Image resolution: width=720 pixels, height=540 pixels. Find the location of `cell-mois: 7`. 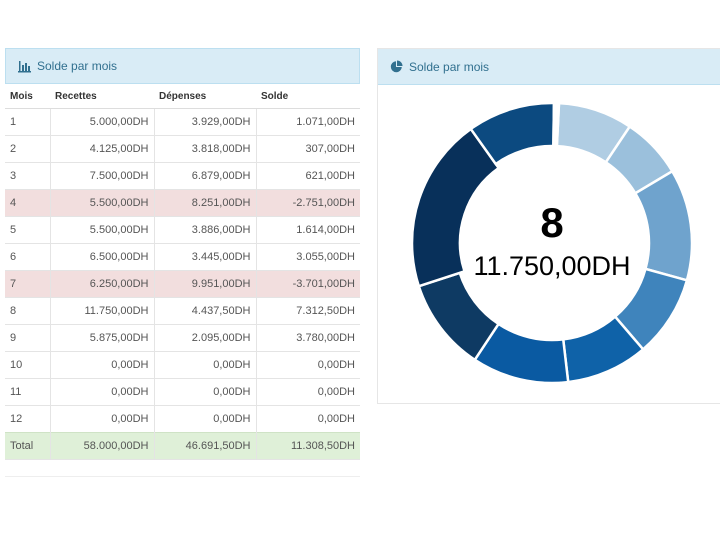

cell-mois: 7 is located at coordinates (27, 284).